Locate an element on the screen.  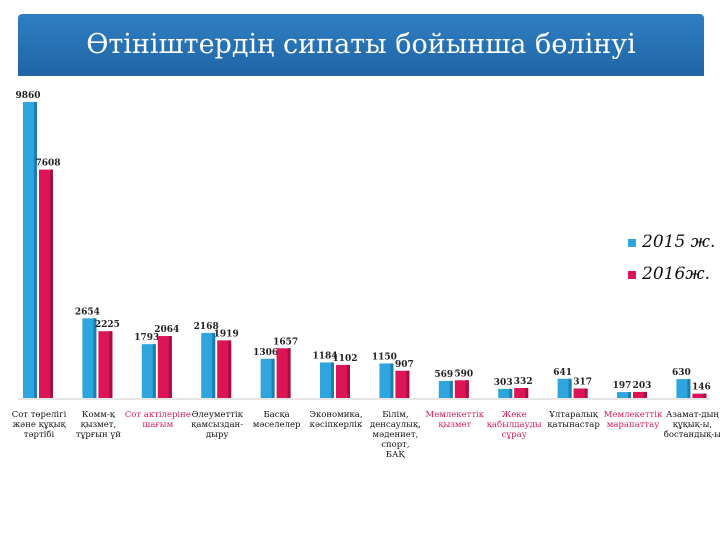
value-label-2016-5: 1102 is located at coordinates (344, 359).